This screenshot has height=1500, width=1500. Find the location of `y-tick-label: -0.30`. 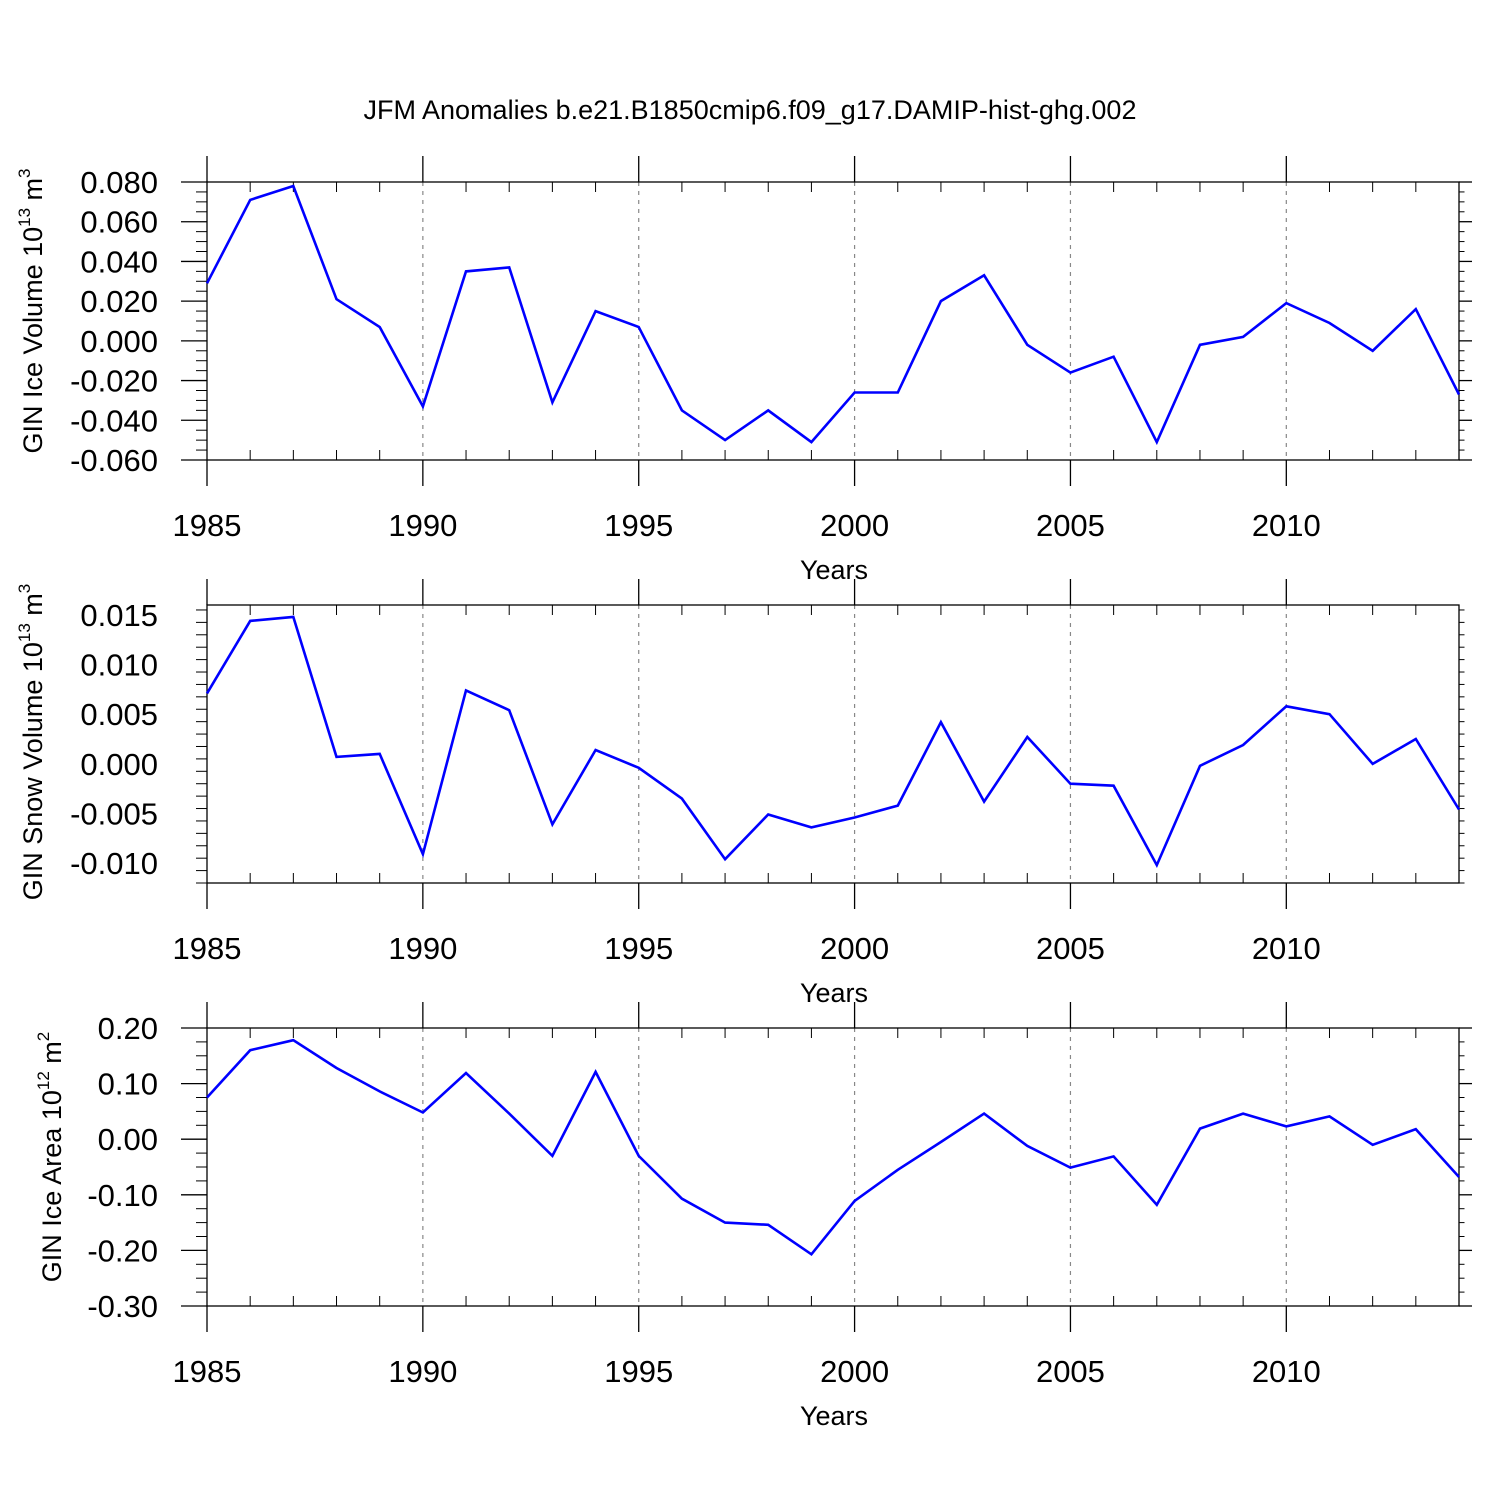

y-tick-label: -0.30 is located at coordinates (122, 1306).